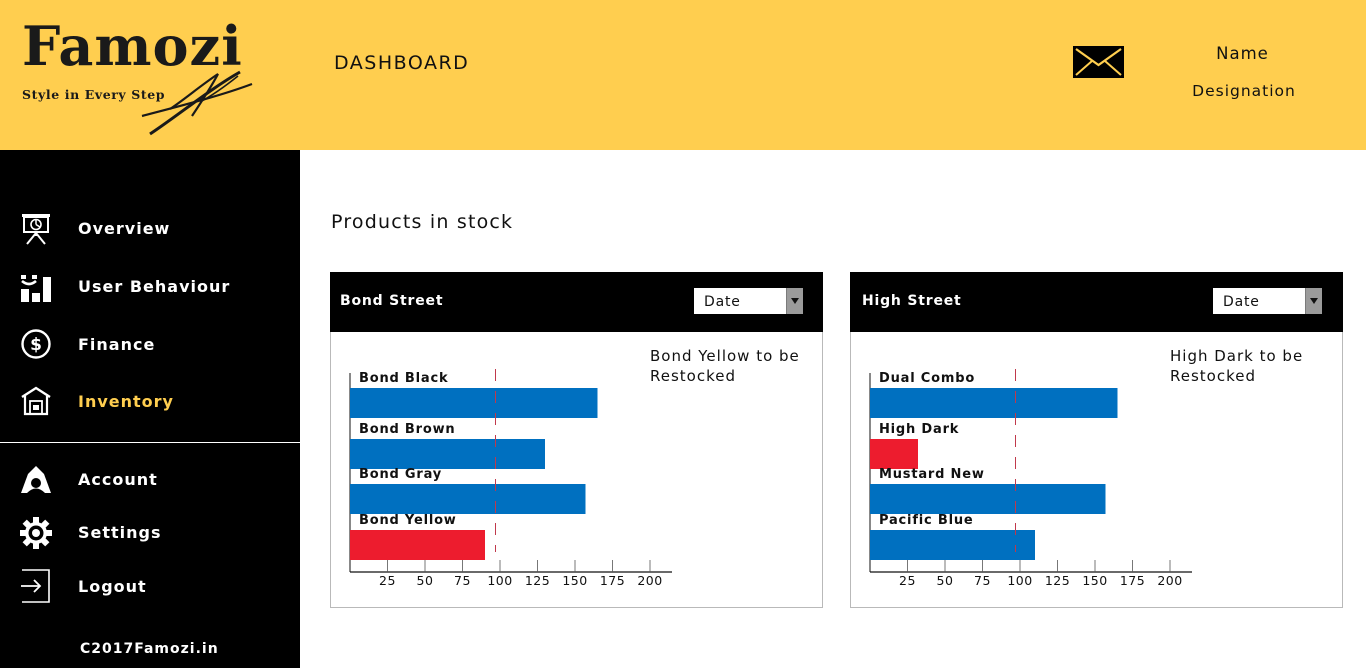  I want to click on famozi-logo: Famozi Style in Every Step, so click(140, 76).